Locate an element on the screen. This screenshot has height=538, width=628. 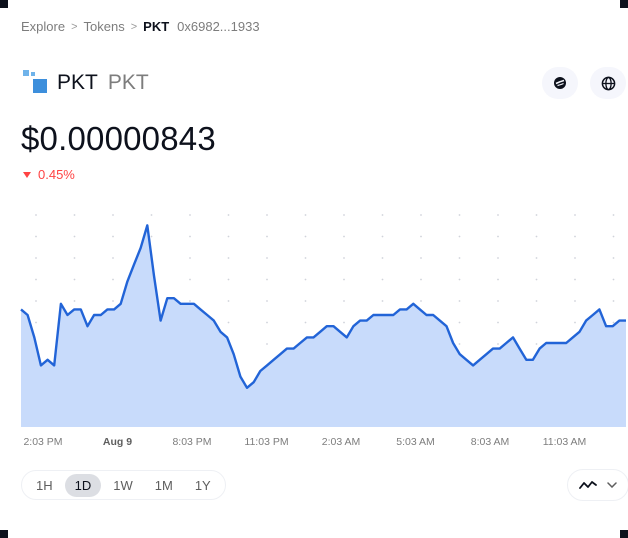
token-symbol: PKT is located at coordinates (128, 82).